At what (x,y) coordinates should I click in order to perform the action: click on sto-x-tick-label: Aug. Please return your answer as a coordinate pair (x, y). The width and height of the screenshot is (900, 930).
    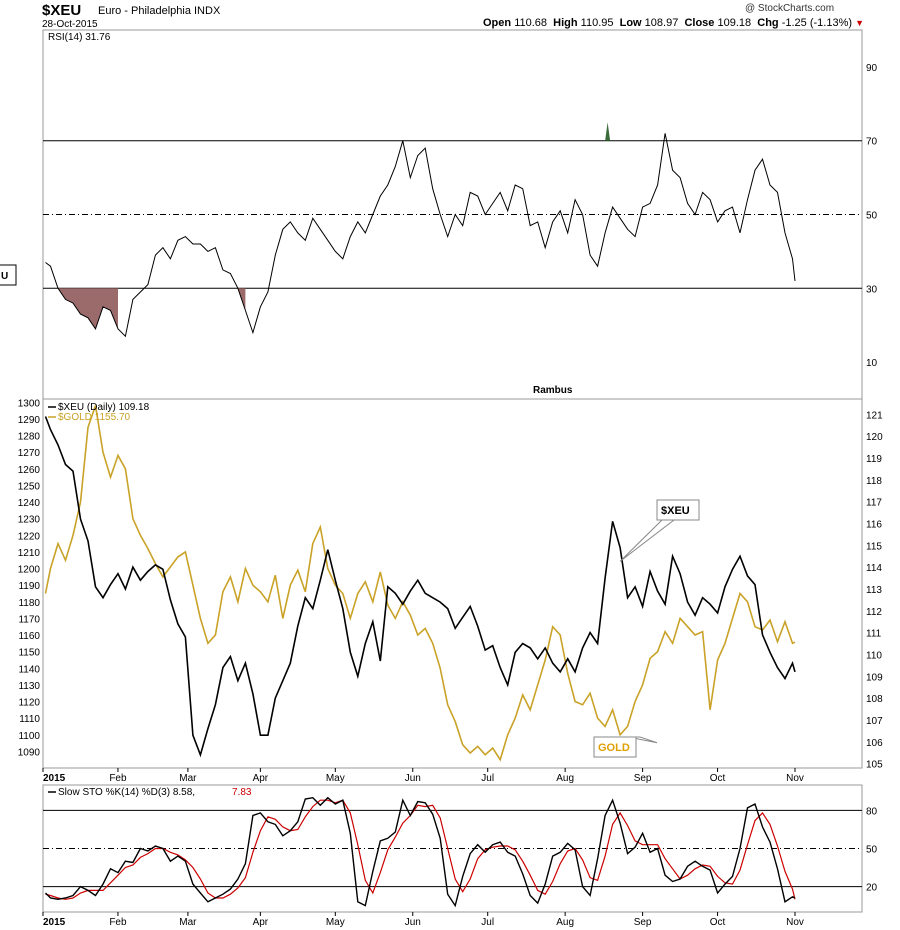
    Looking at the image, I should click on (565, 922).